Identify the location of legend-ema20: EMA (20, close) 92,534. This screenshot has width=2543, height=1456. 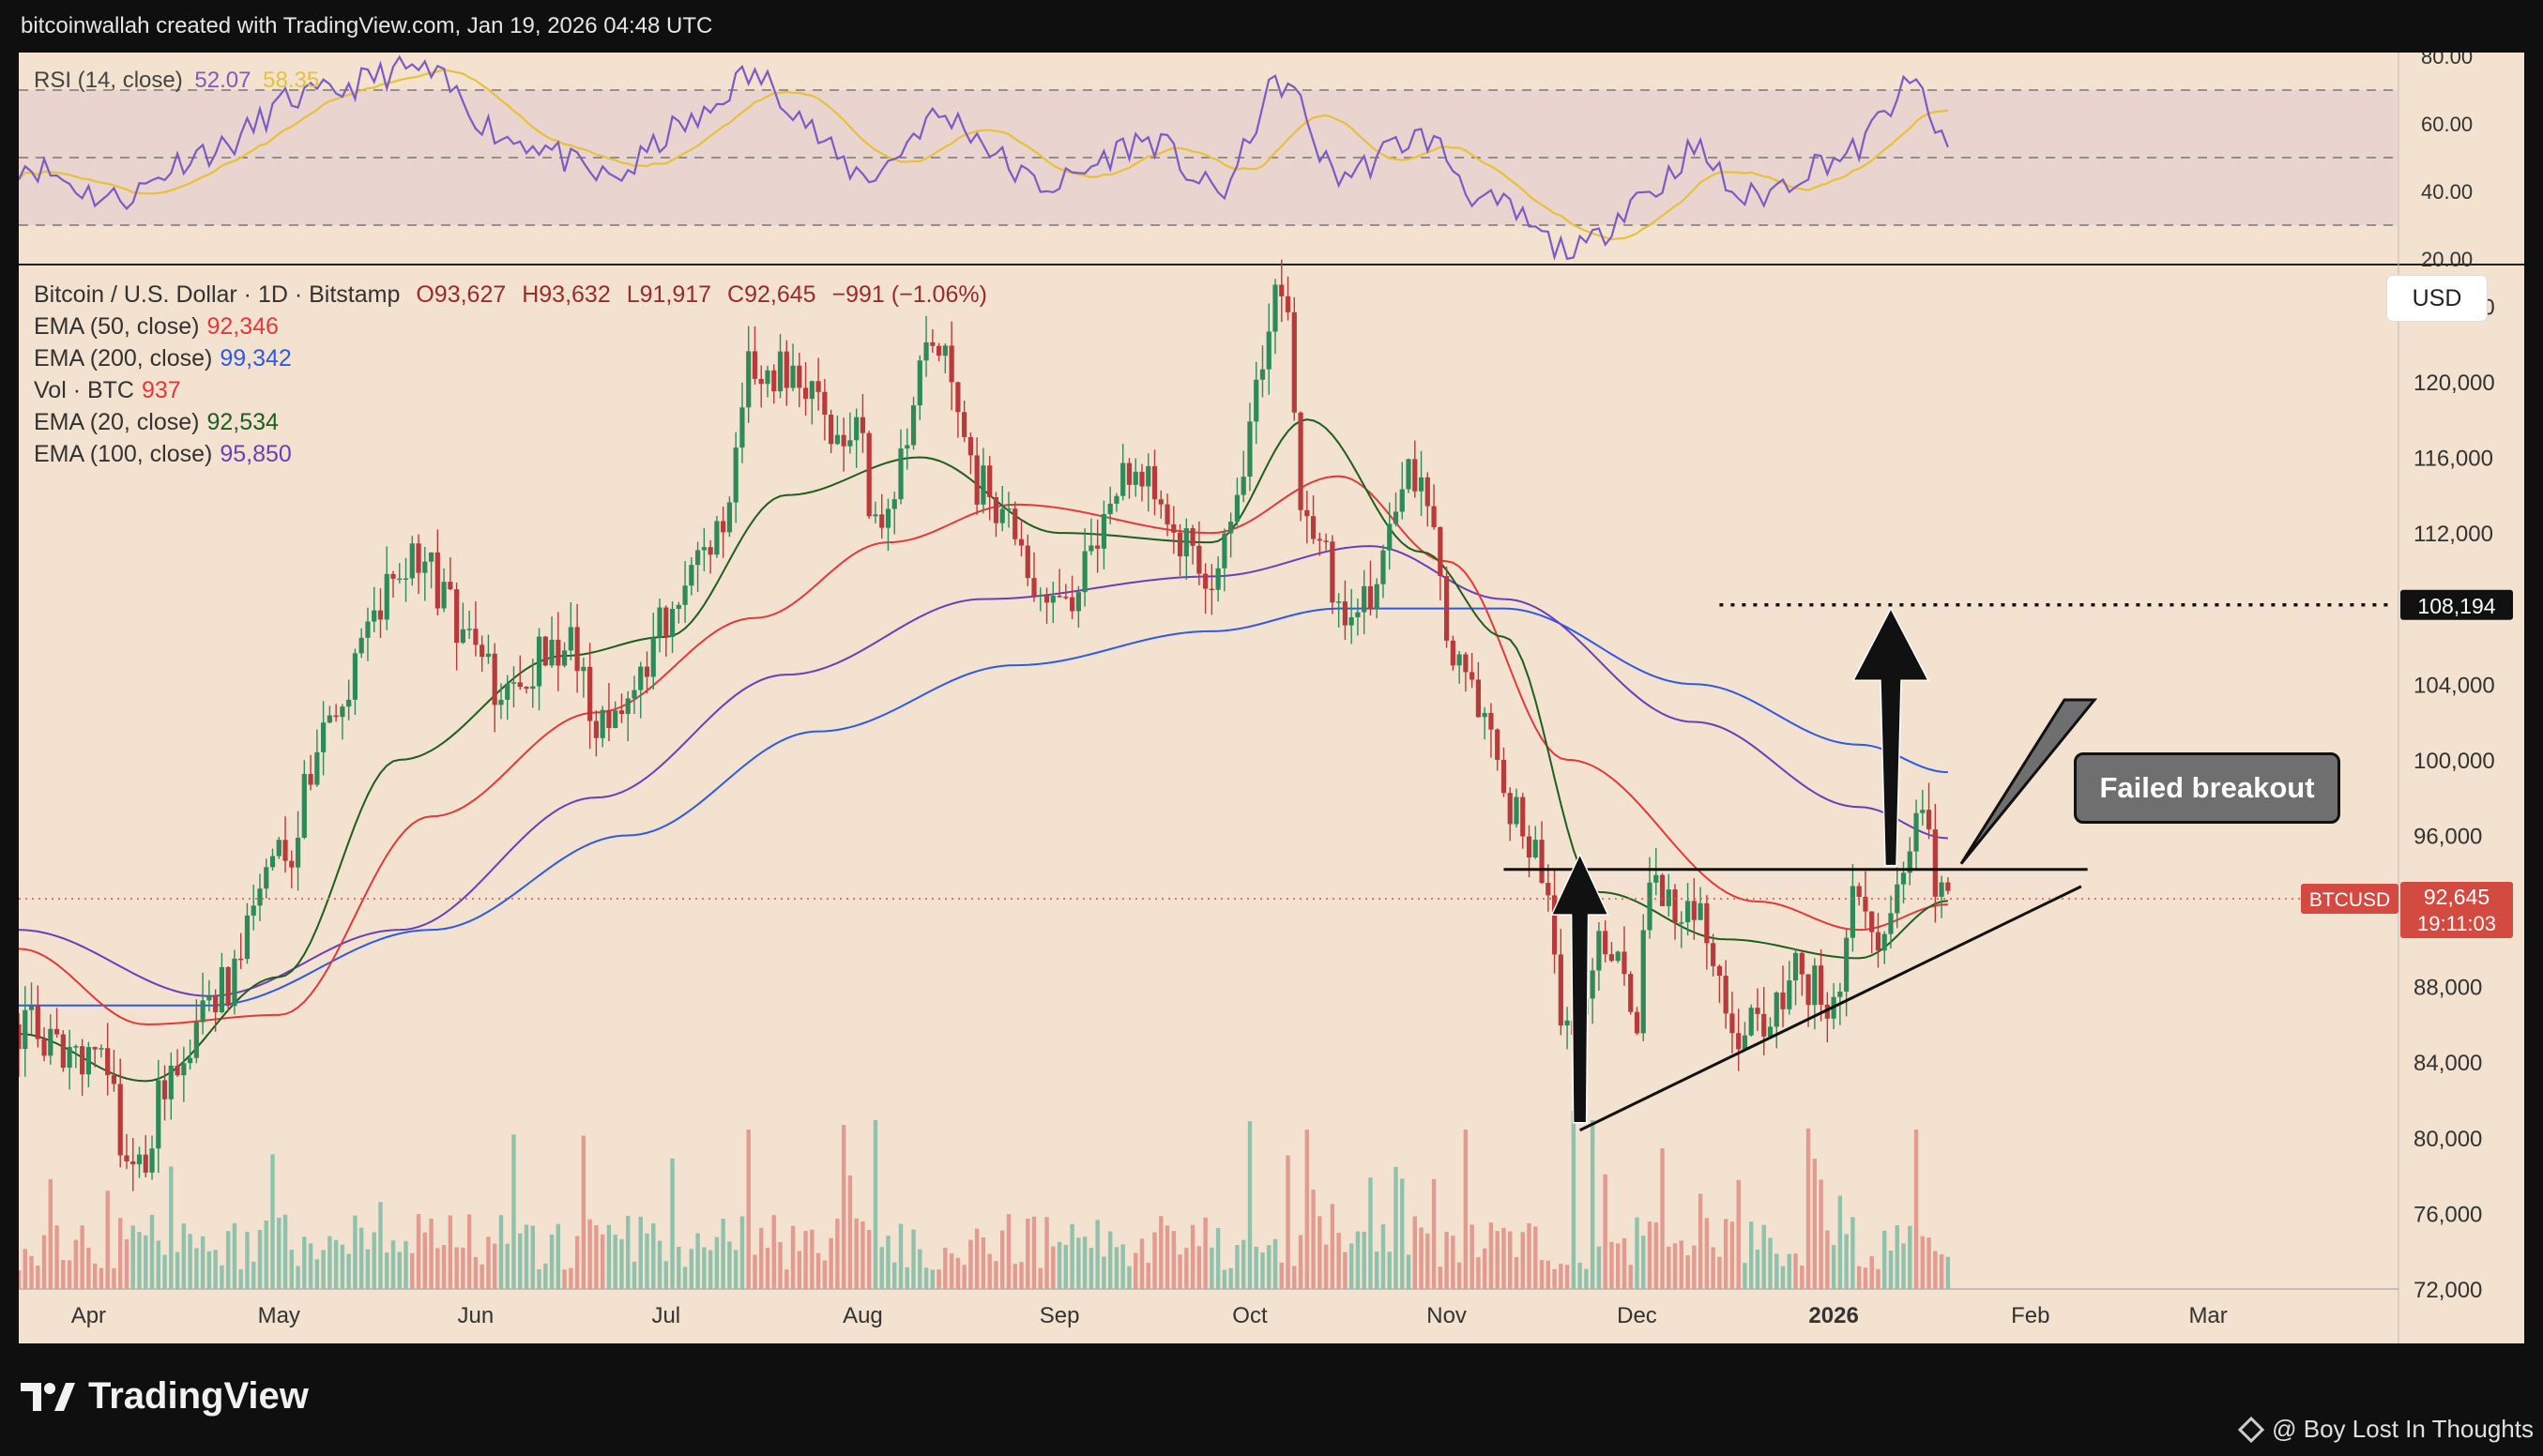
(156, 422).